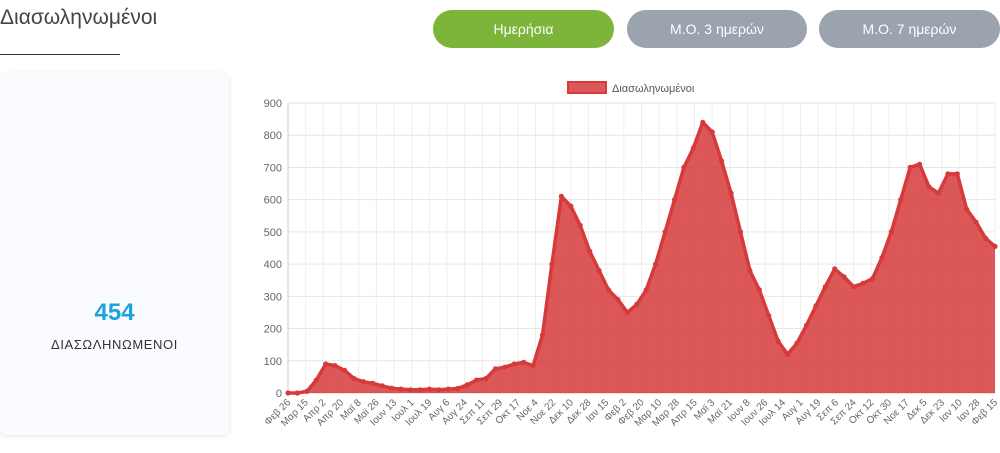 The width and height of the screenshot is (1000, 453). I want to click on legend-swatch, so click(587, 87).